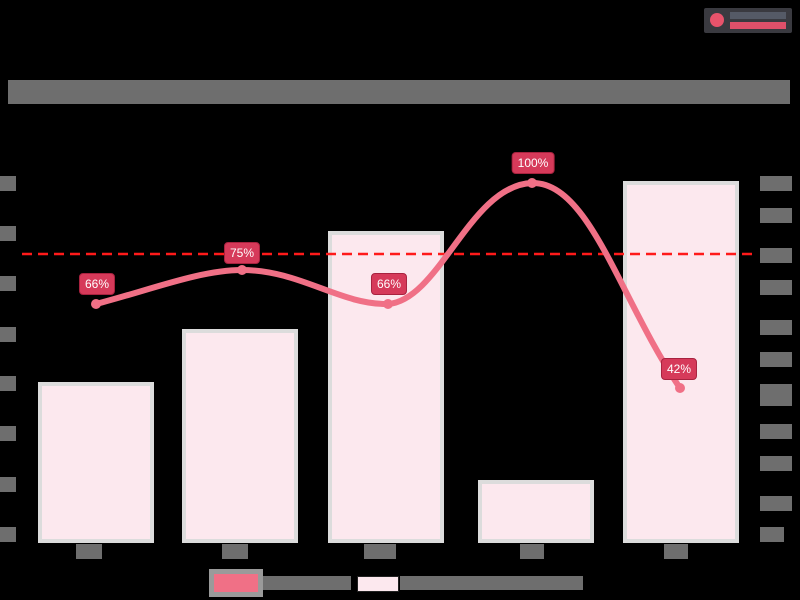  What do you see at coordinates (8, 359) in the screenshot?
I see `left-axis-ticks` at bounding box center [8, 359].